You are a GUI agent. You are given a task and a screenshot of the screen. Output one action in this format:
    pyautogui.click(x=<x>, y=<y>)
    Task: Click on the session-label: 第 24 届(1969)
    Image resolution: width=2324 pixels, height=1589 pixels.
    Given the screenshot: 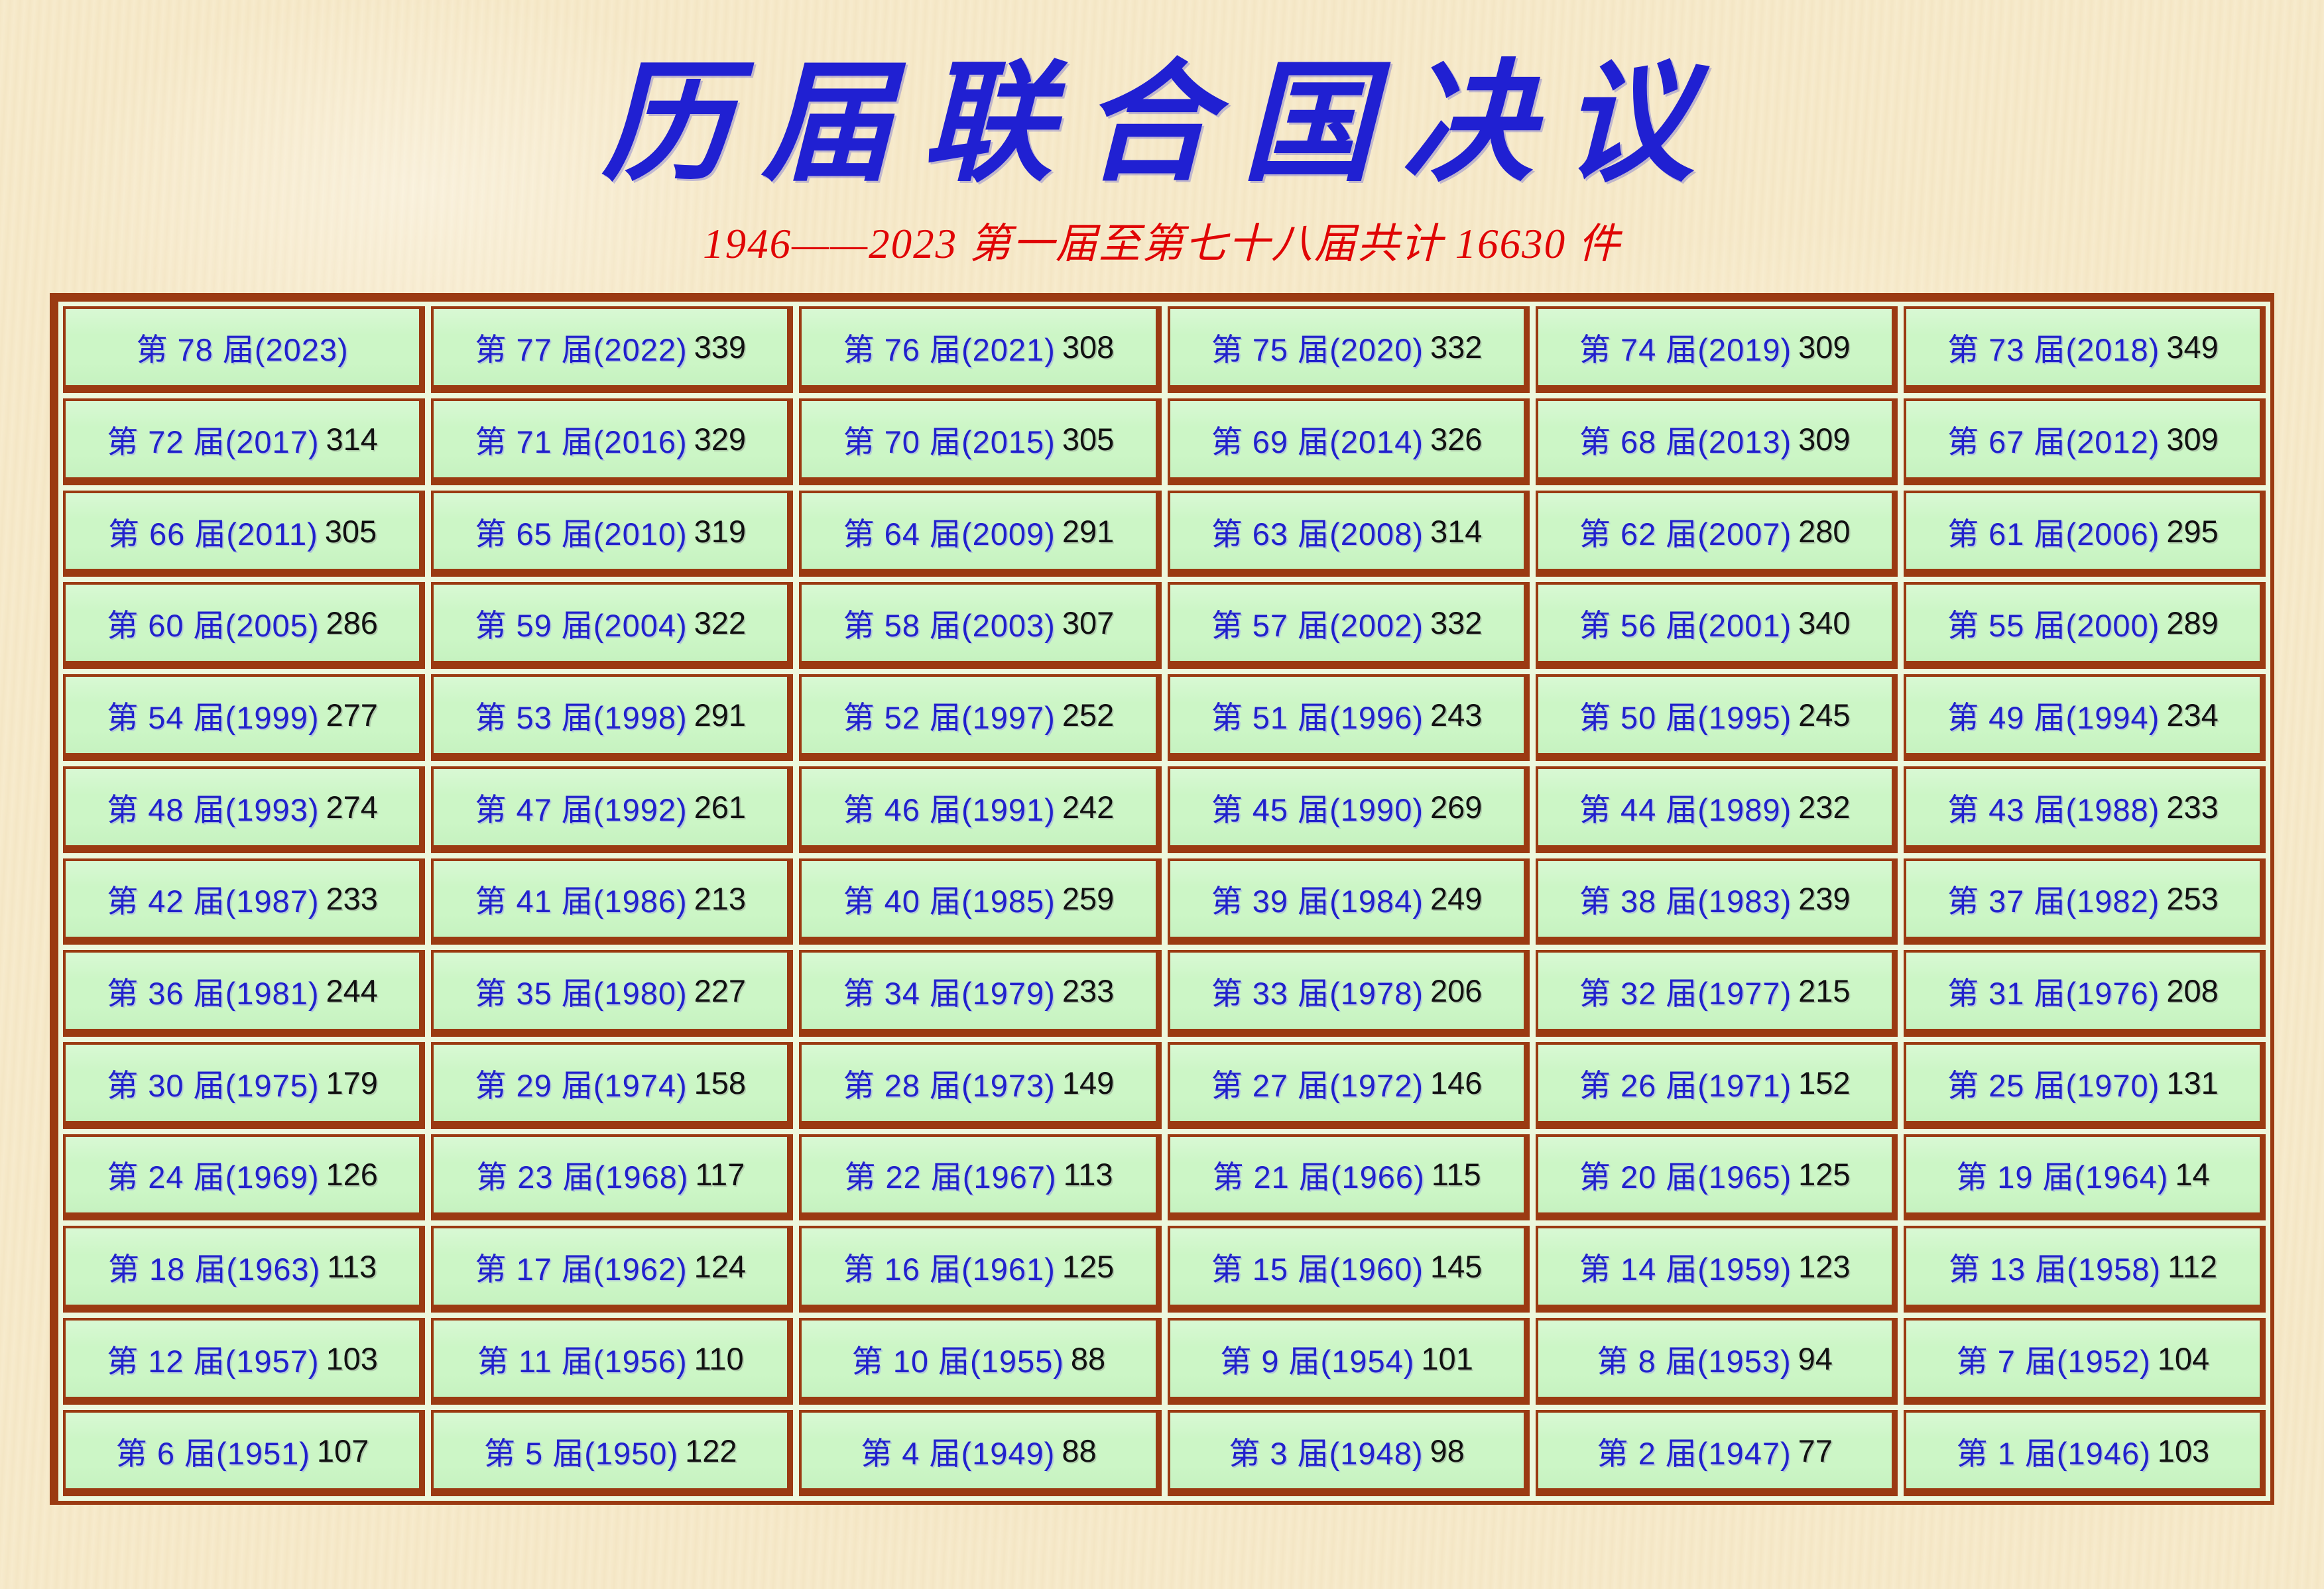 What is the action you would take?
    pyautogui.click(x=213, y=1177)
    